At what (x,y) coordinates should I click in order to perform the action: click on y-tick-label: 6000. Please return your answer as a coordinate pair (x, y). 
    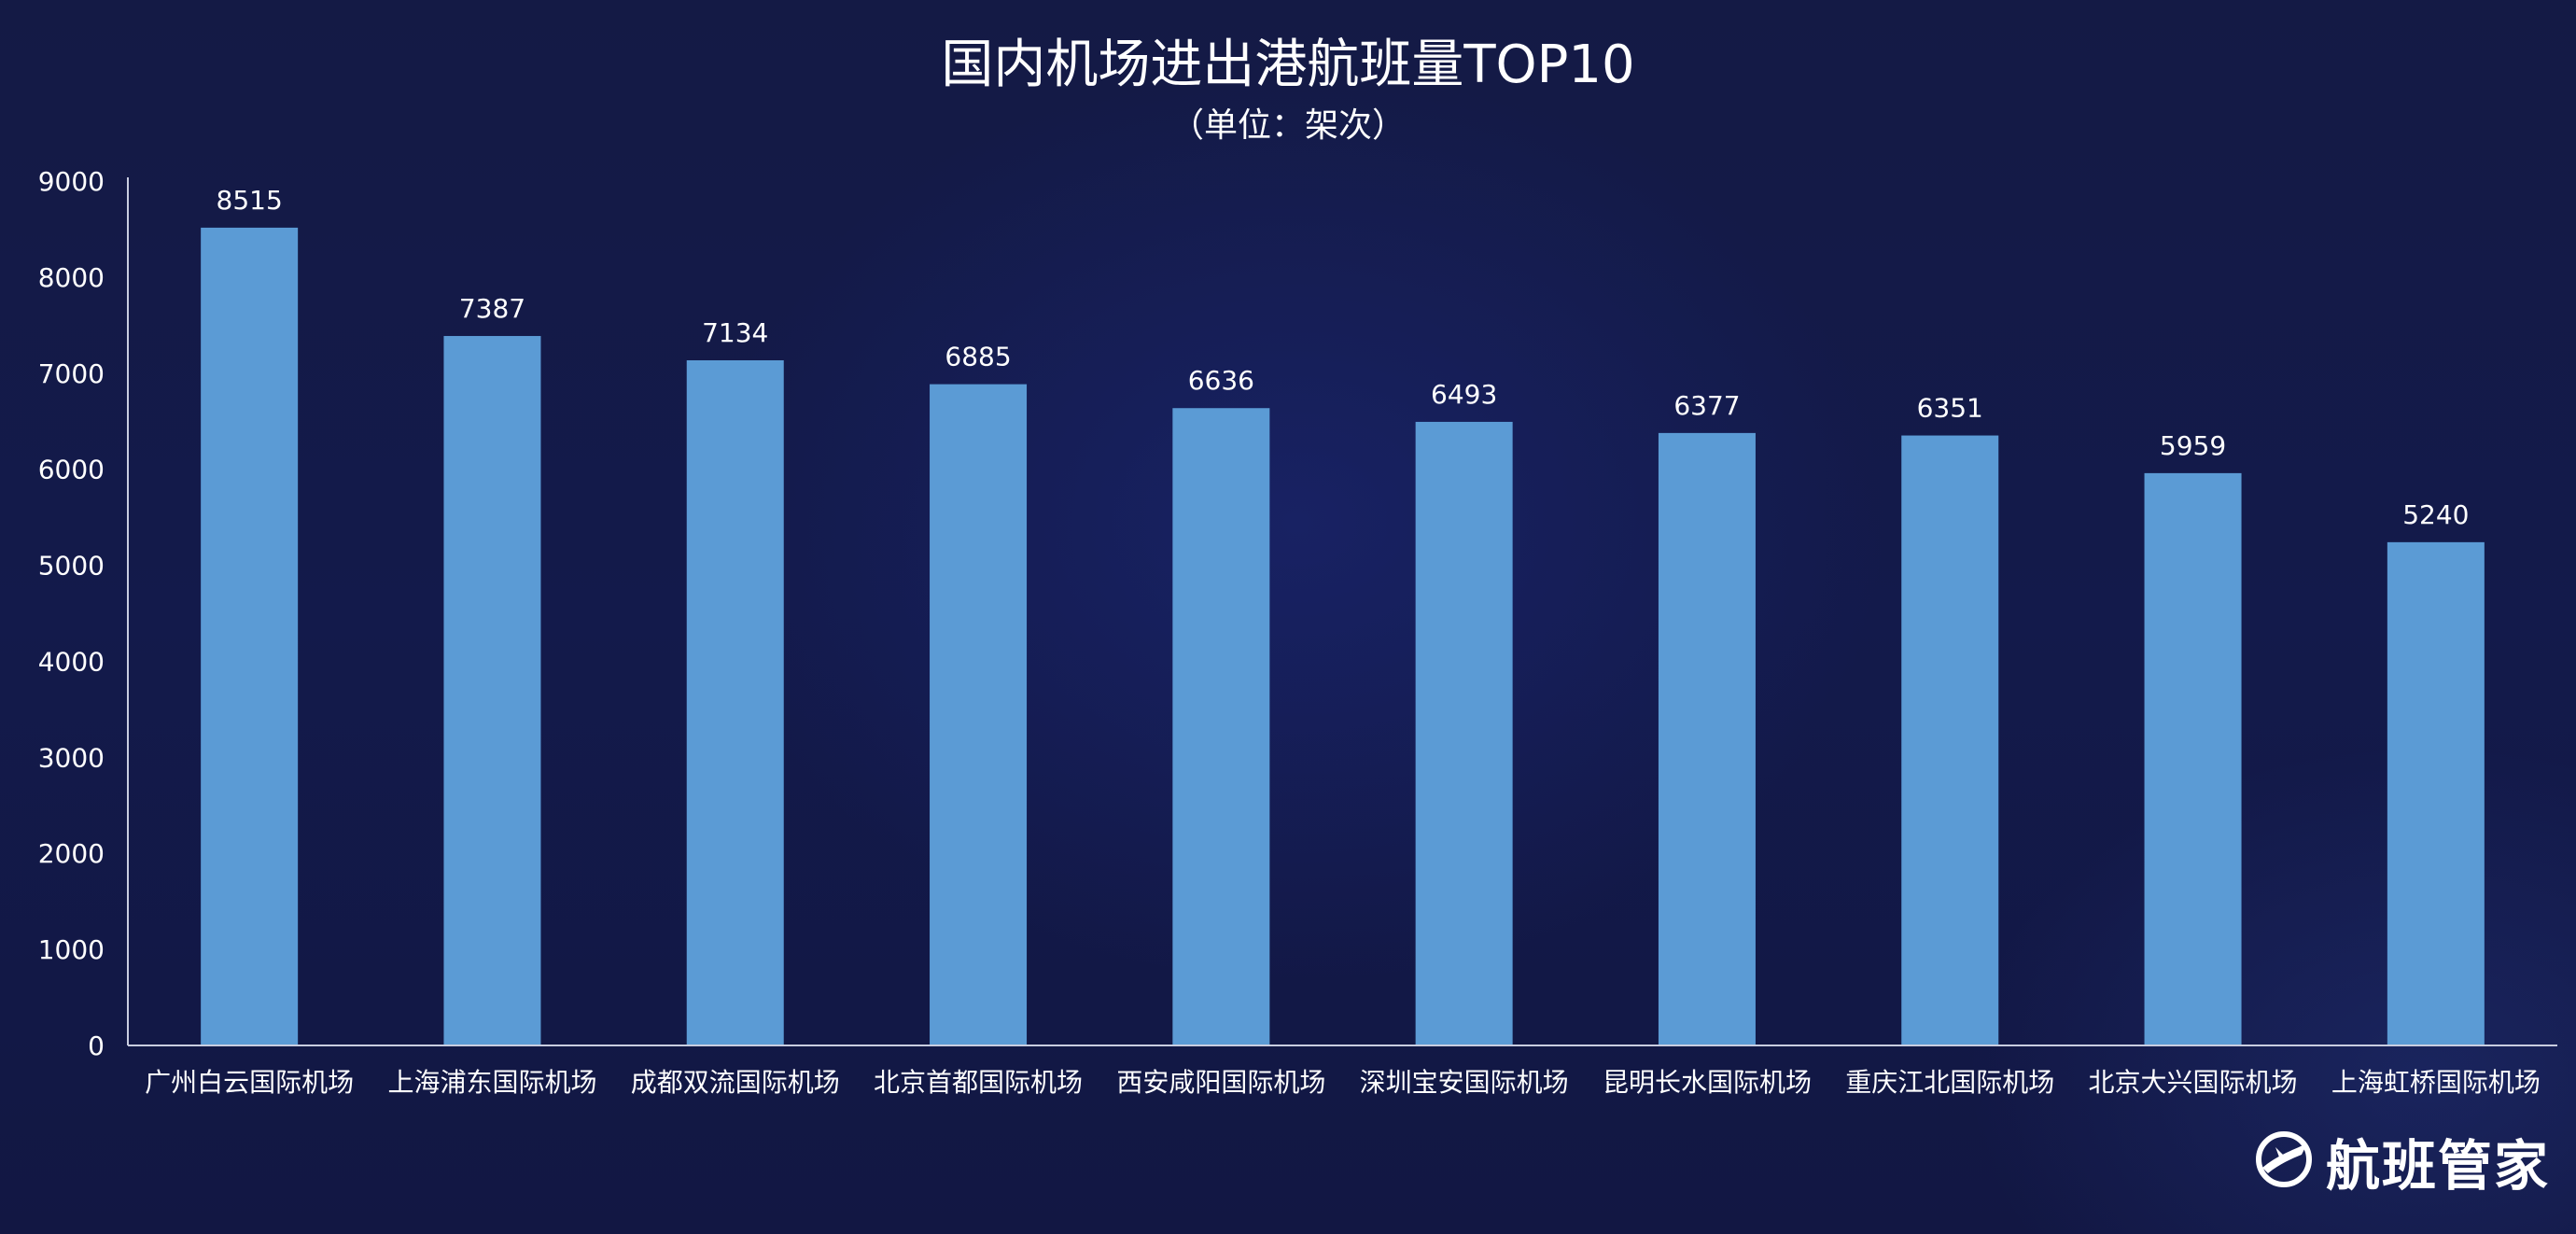
    Looking at the image, I should click on (71, 470).